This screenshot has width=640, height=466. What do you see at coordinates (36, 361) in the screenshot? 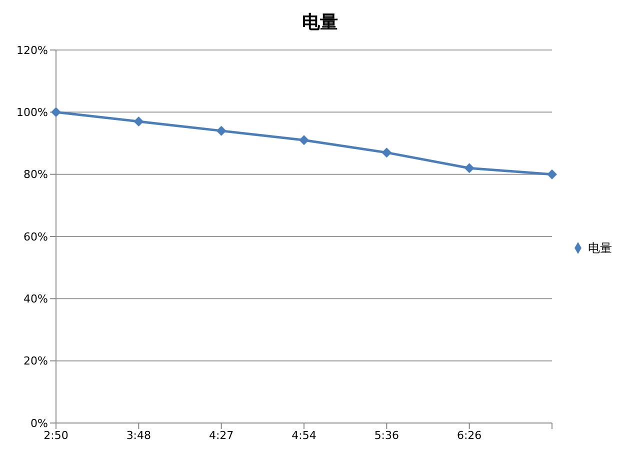
I see `y-tick-label: 20%` at bounding box center [36, 361].